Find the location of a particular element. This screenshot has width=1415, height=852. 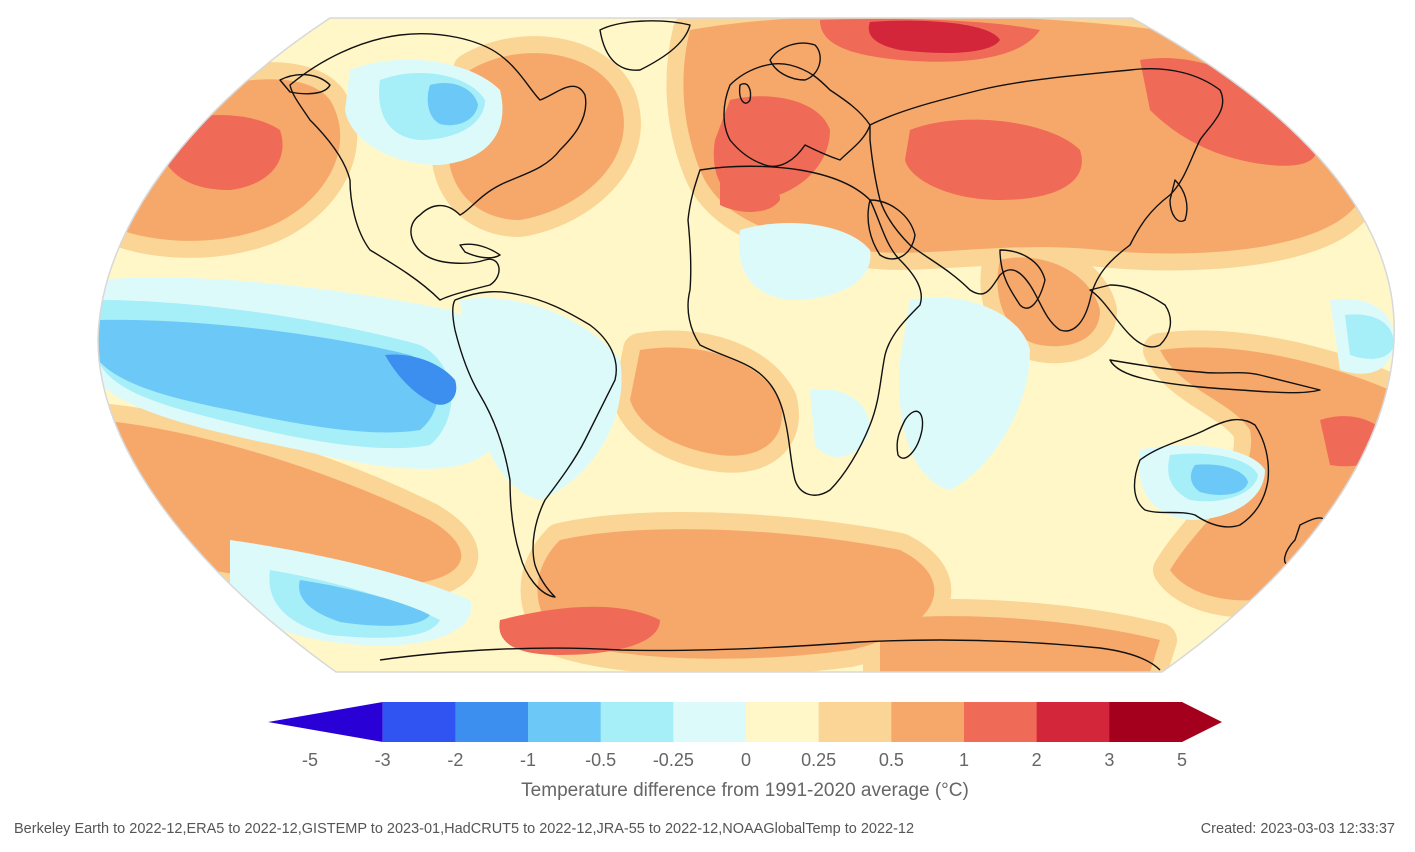

australia-coast is located at coordinates (1201, 473).